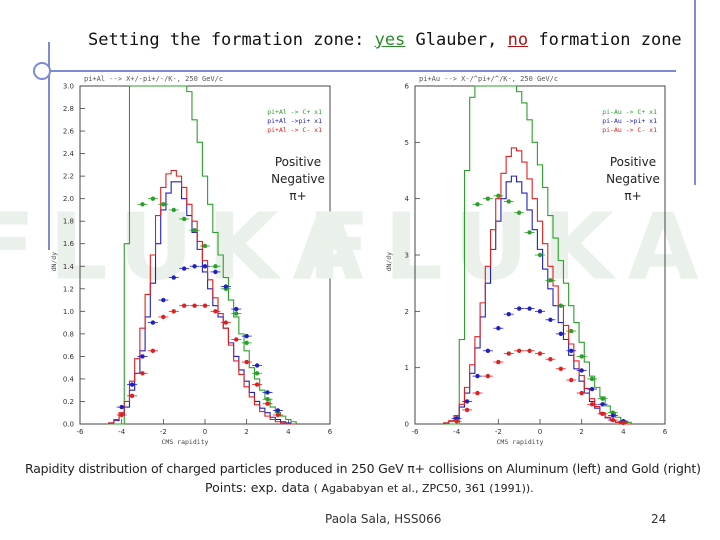 The height and width of the screenshot is (540, 720). Describe the element at coordinates (189, 247) in the screenshot. I see `fluka-watermark: FLUKA` at that location.